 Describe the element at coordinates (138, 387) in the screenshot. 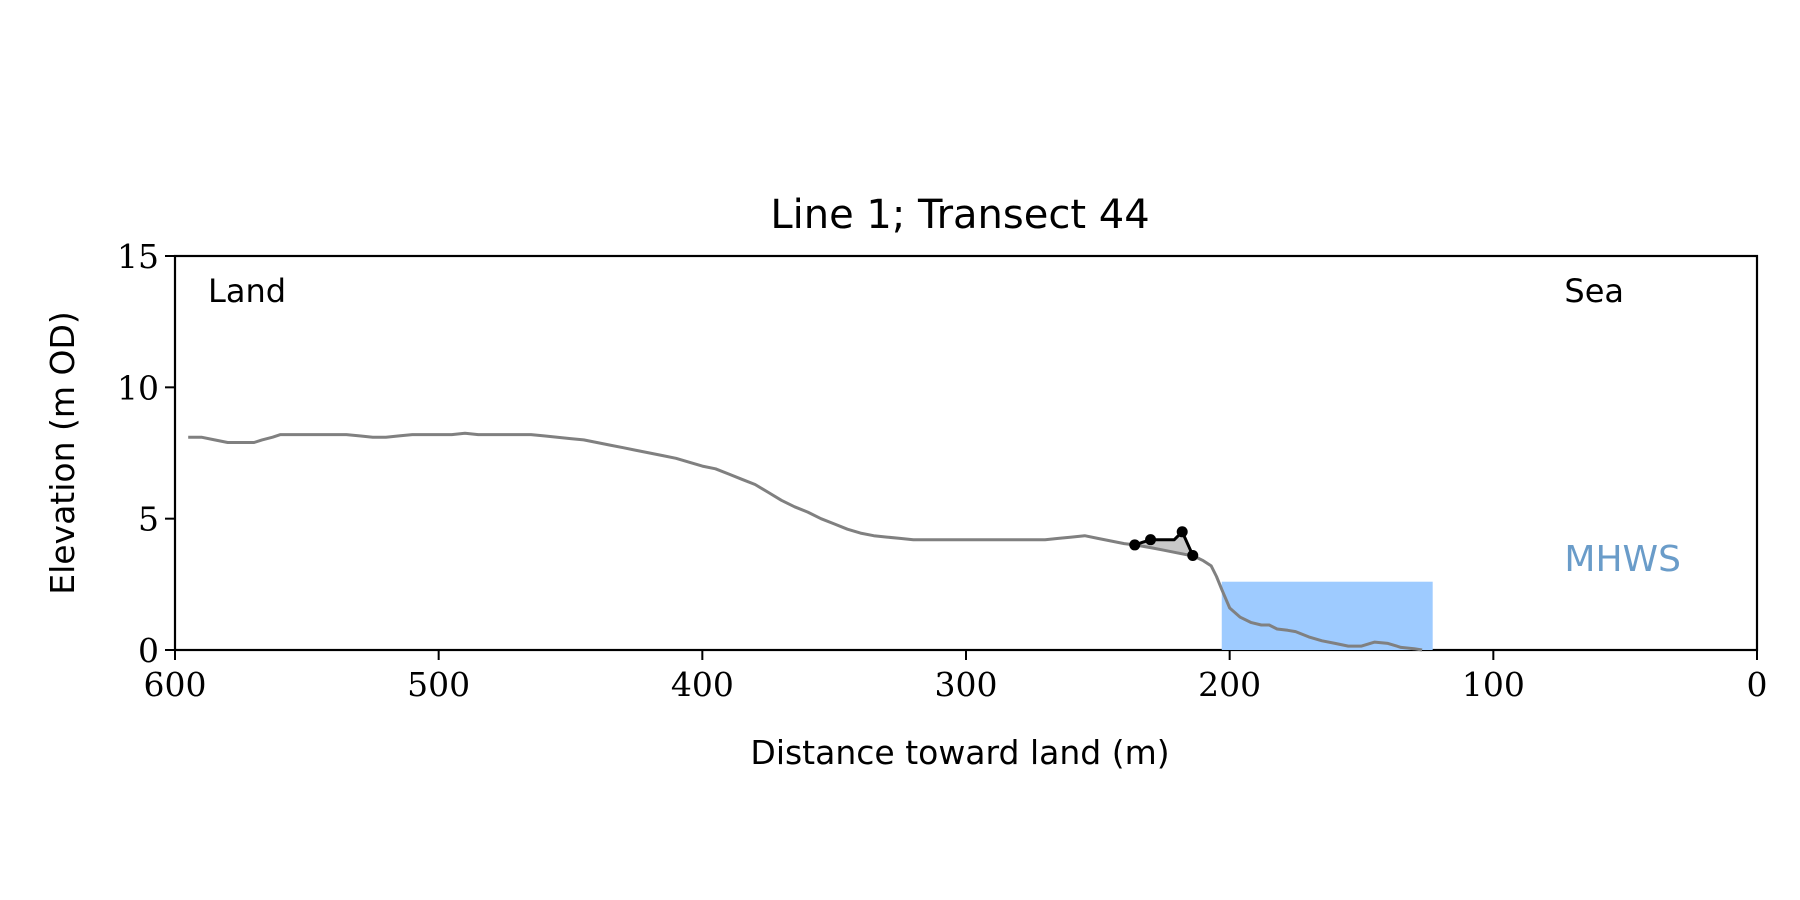

I see `y-tick-label: 10` at that location.